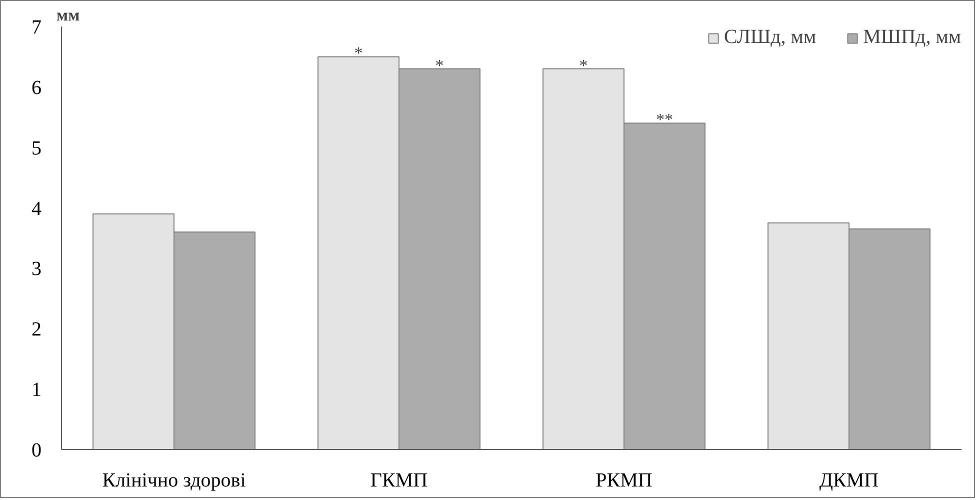 The width and height of the screenshot is (977, 500). Describe the element at coordinates (68, 15) in the screenshot. I see `y-axis-title: мм` at that location.